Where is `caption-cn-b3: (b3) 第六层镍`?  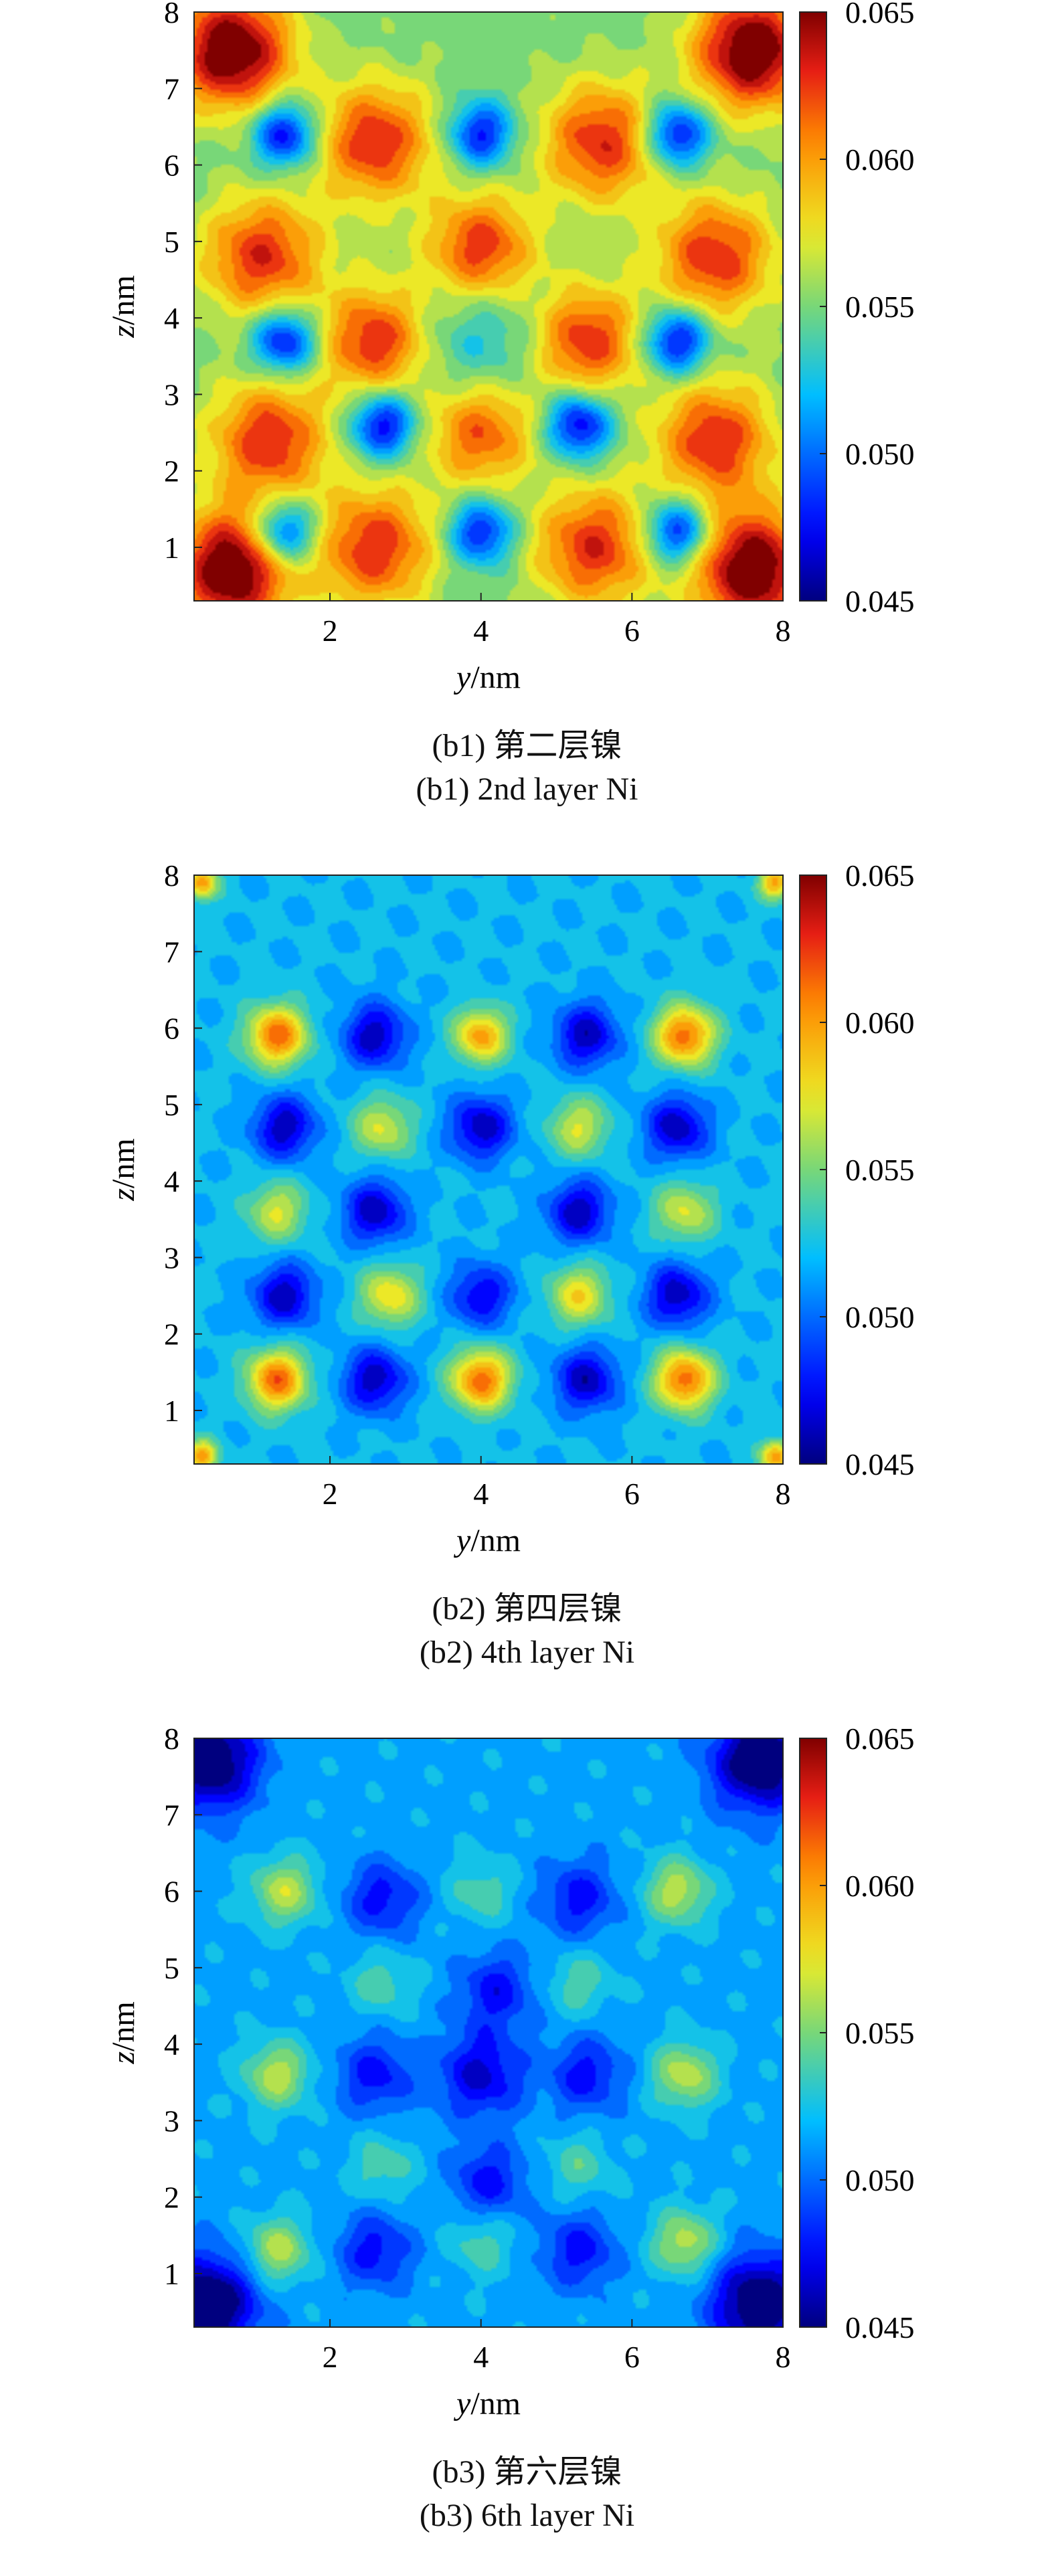 caption-cn-b3: (b3) 第六层镍 is located at coordinates (527, 2472).